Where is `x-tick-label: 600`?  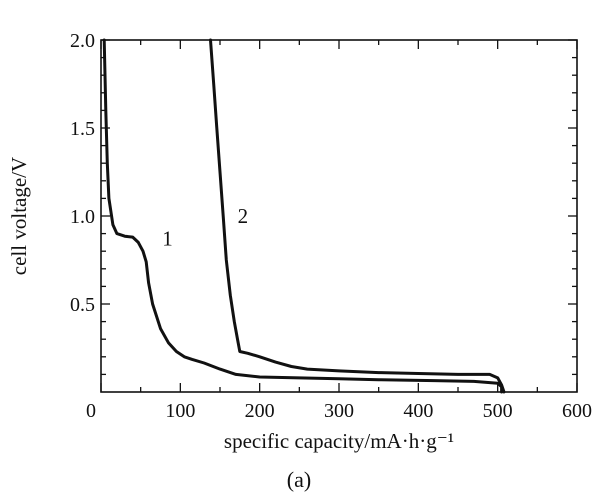
x-tick-label: 600 is located at coordinates (577, 411).